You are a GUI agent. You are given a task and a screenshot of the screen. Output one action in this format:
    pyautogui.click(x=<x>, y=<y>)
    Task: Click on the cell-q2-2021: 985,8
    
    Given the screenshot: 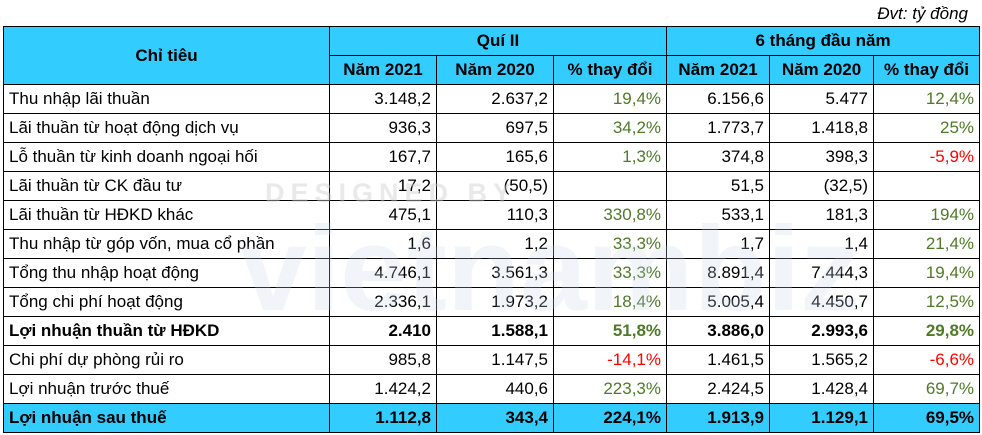 What is the action you would take?
    pyautogui.click(x=383, y=360)
    